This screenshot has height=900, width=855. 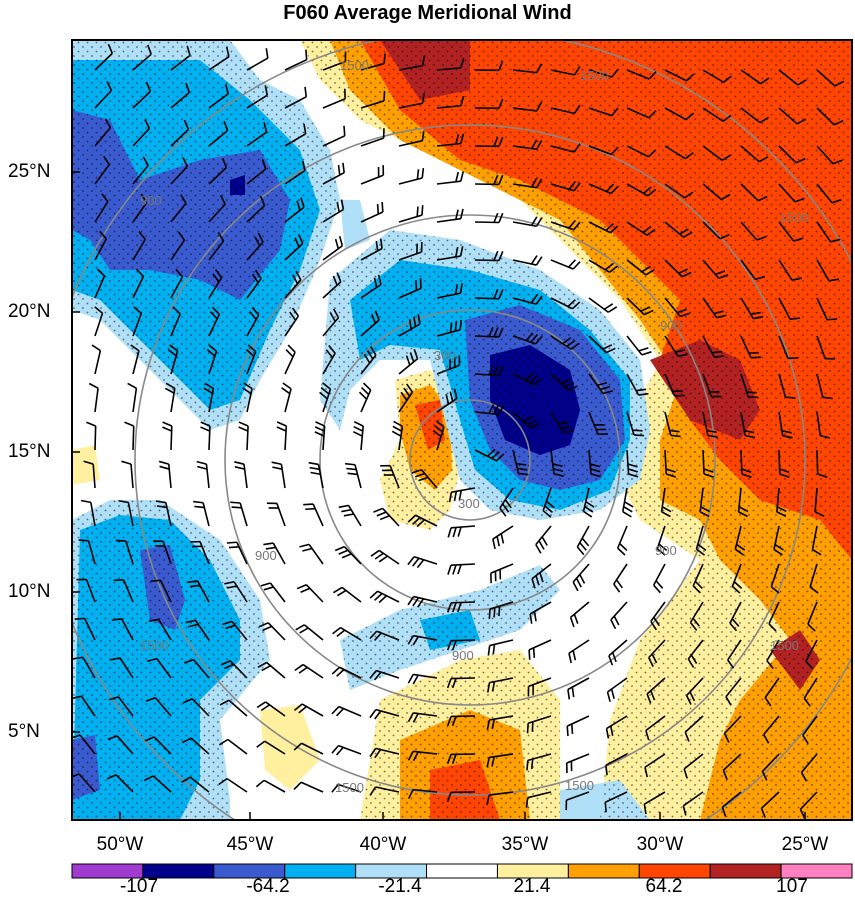 What do you see at coordinates (139, 887) in the screenshot?
I see `colorbar-label: -107` at bounding box center [139, 887].